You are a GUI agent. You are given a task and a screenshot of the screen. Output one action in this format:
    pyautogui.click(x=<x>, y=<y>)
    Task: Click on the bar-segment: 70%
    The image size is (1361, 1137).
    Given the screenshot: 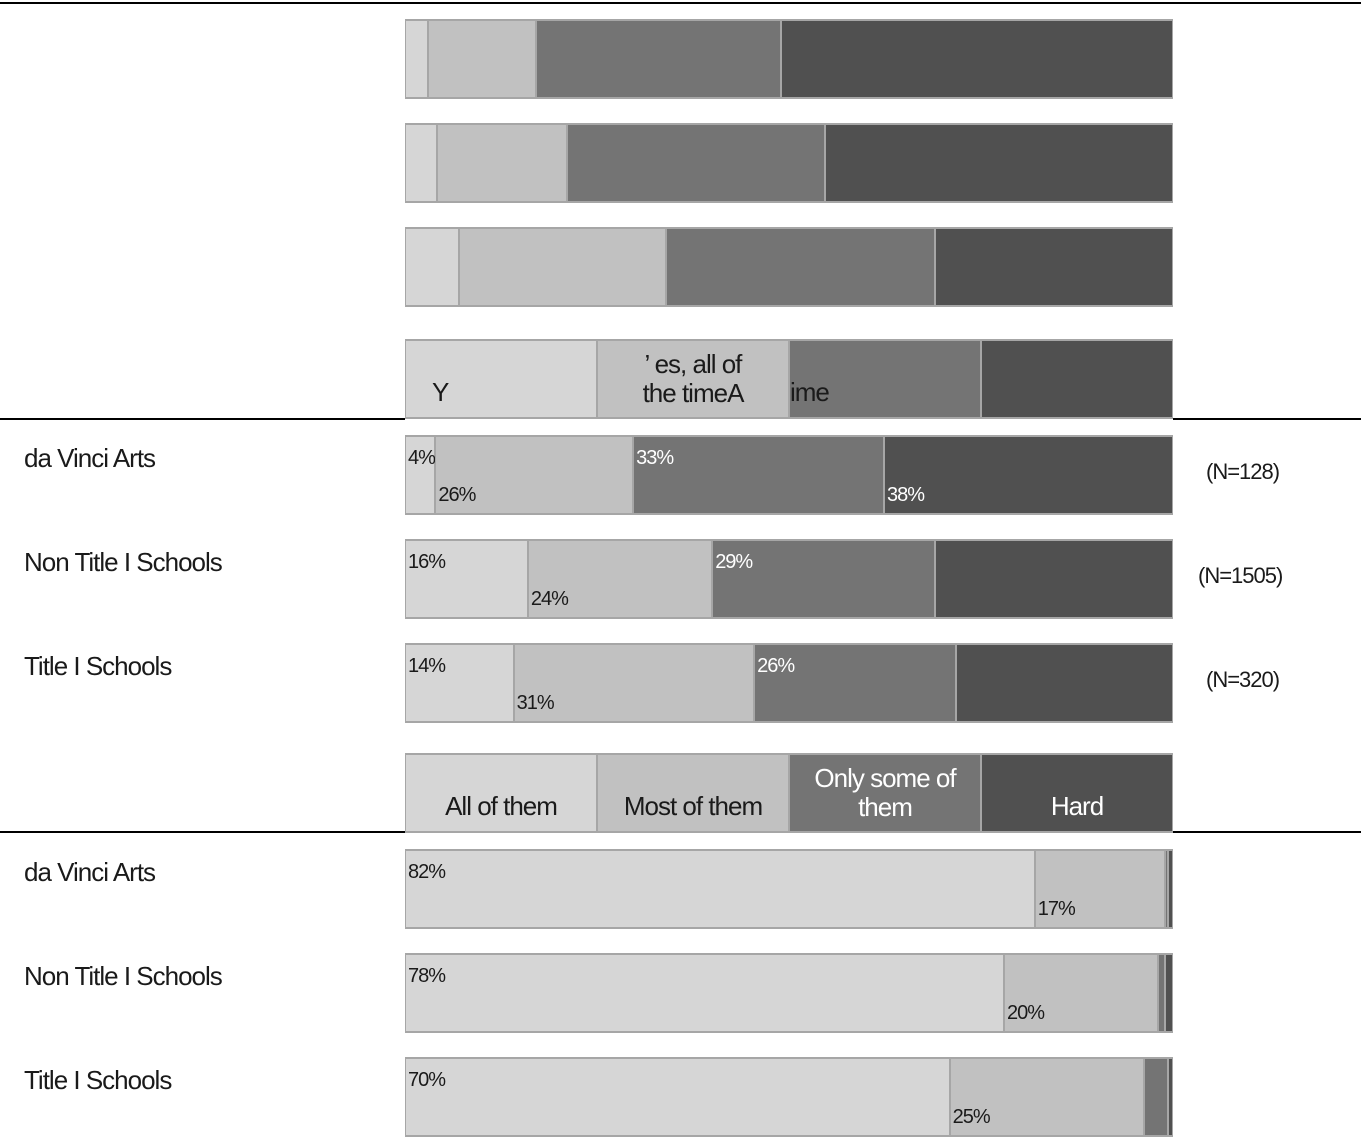 What is the action you would take?
    pyautogui.click(x=677, y=1097)
    